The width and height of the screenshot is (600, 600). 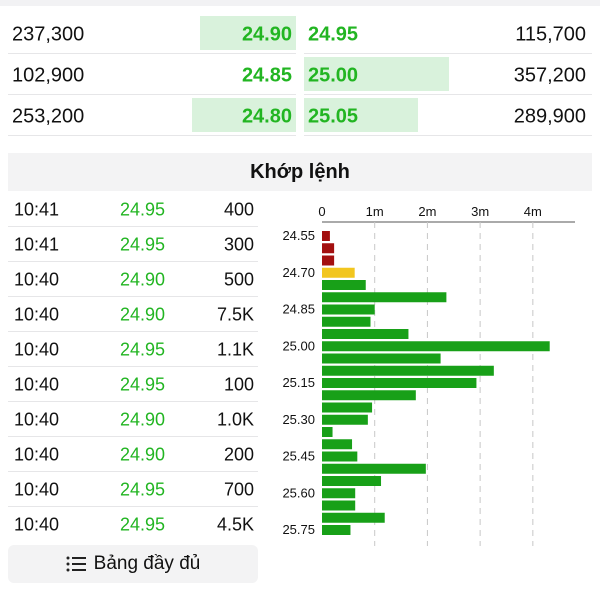 What do you see at coordinates (298, 492) in the screenshot?
I see `y-tick-label: 25.60` at bounding box center [298, 492].